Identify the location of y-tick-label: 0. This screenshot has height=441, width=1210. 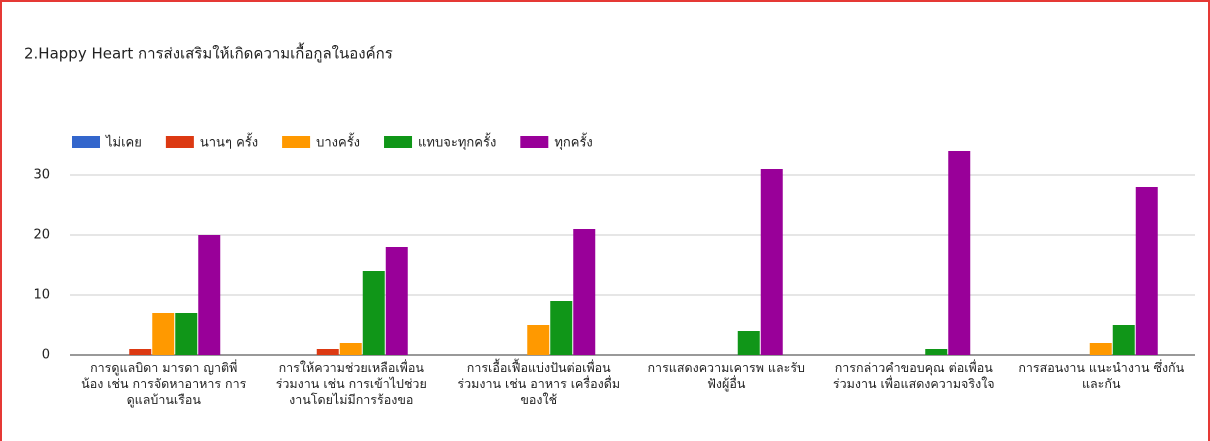
(46, 355).